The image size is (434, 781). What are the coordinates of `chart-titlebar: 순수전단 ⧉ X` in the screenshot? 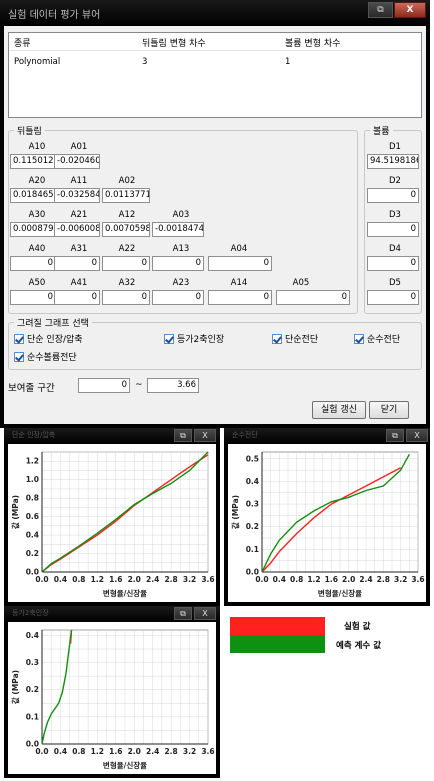 It's located at (327, 436).